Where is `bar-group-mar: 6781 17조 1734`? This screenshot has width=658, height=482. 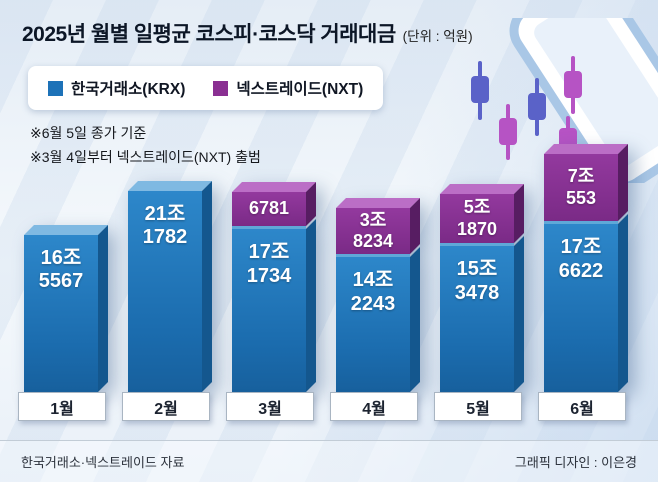
bar-group-mar: 6781 17조 1734 is located at coordinates (269, 291).